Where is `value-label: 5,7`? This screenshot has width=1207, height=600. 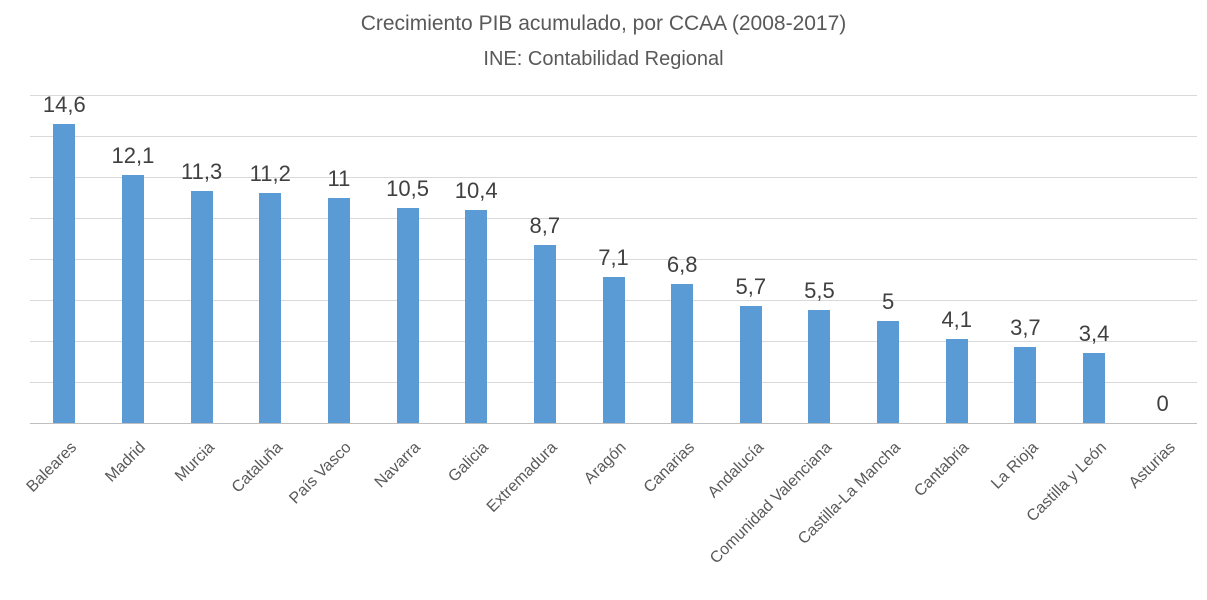
value-label: 5,7 is located at coordinates (751, 287).